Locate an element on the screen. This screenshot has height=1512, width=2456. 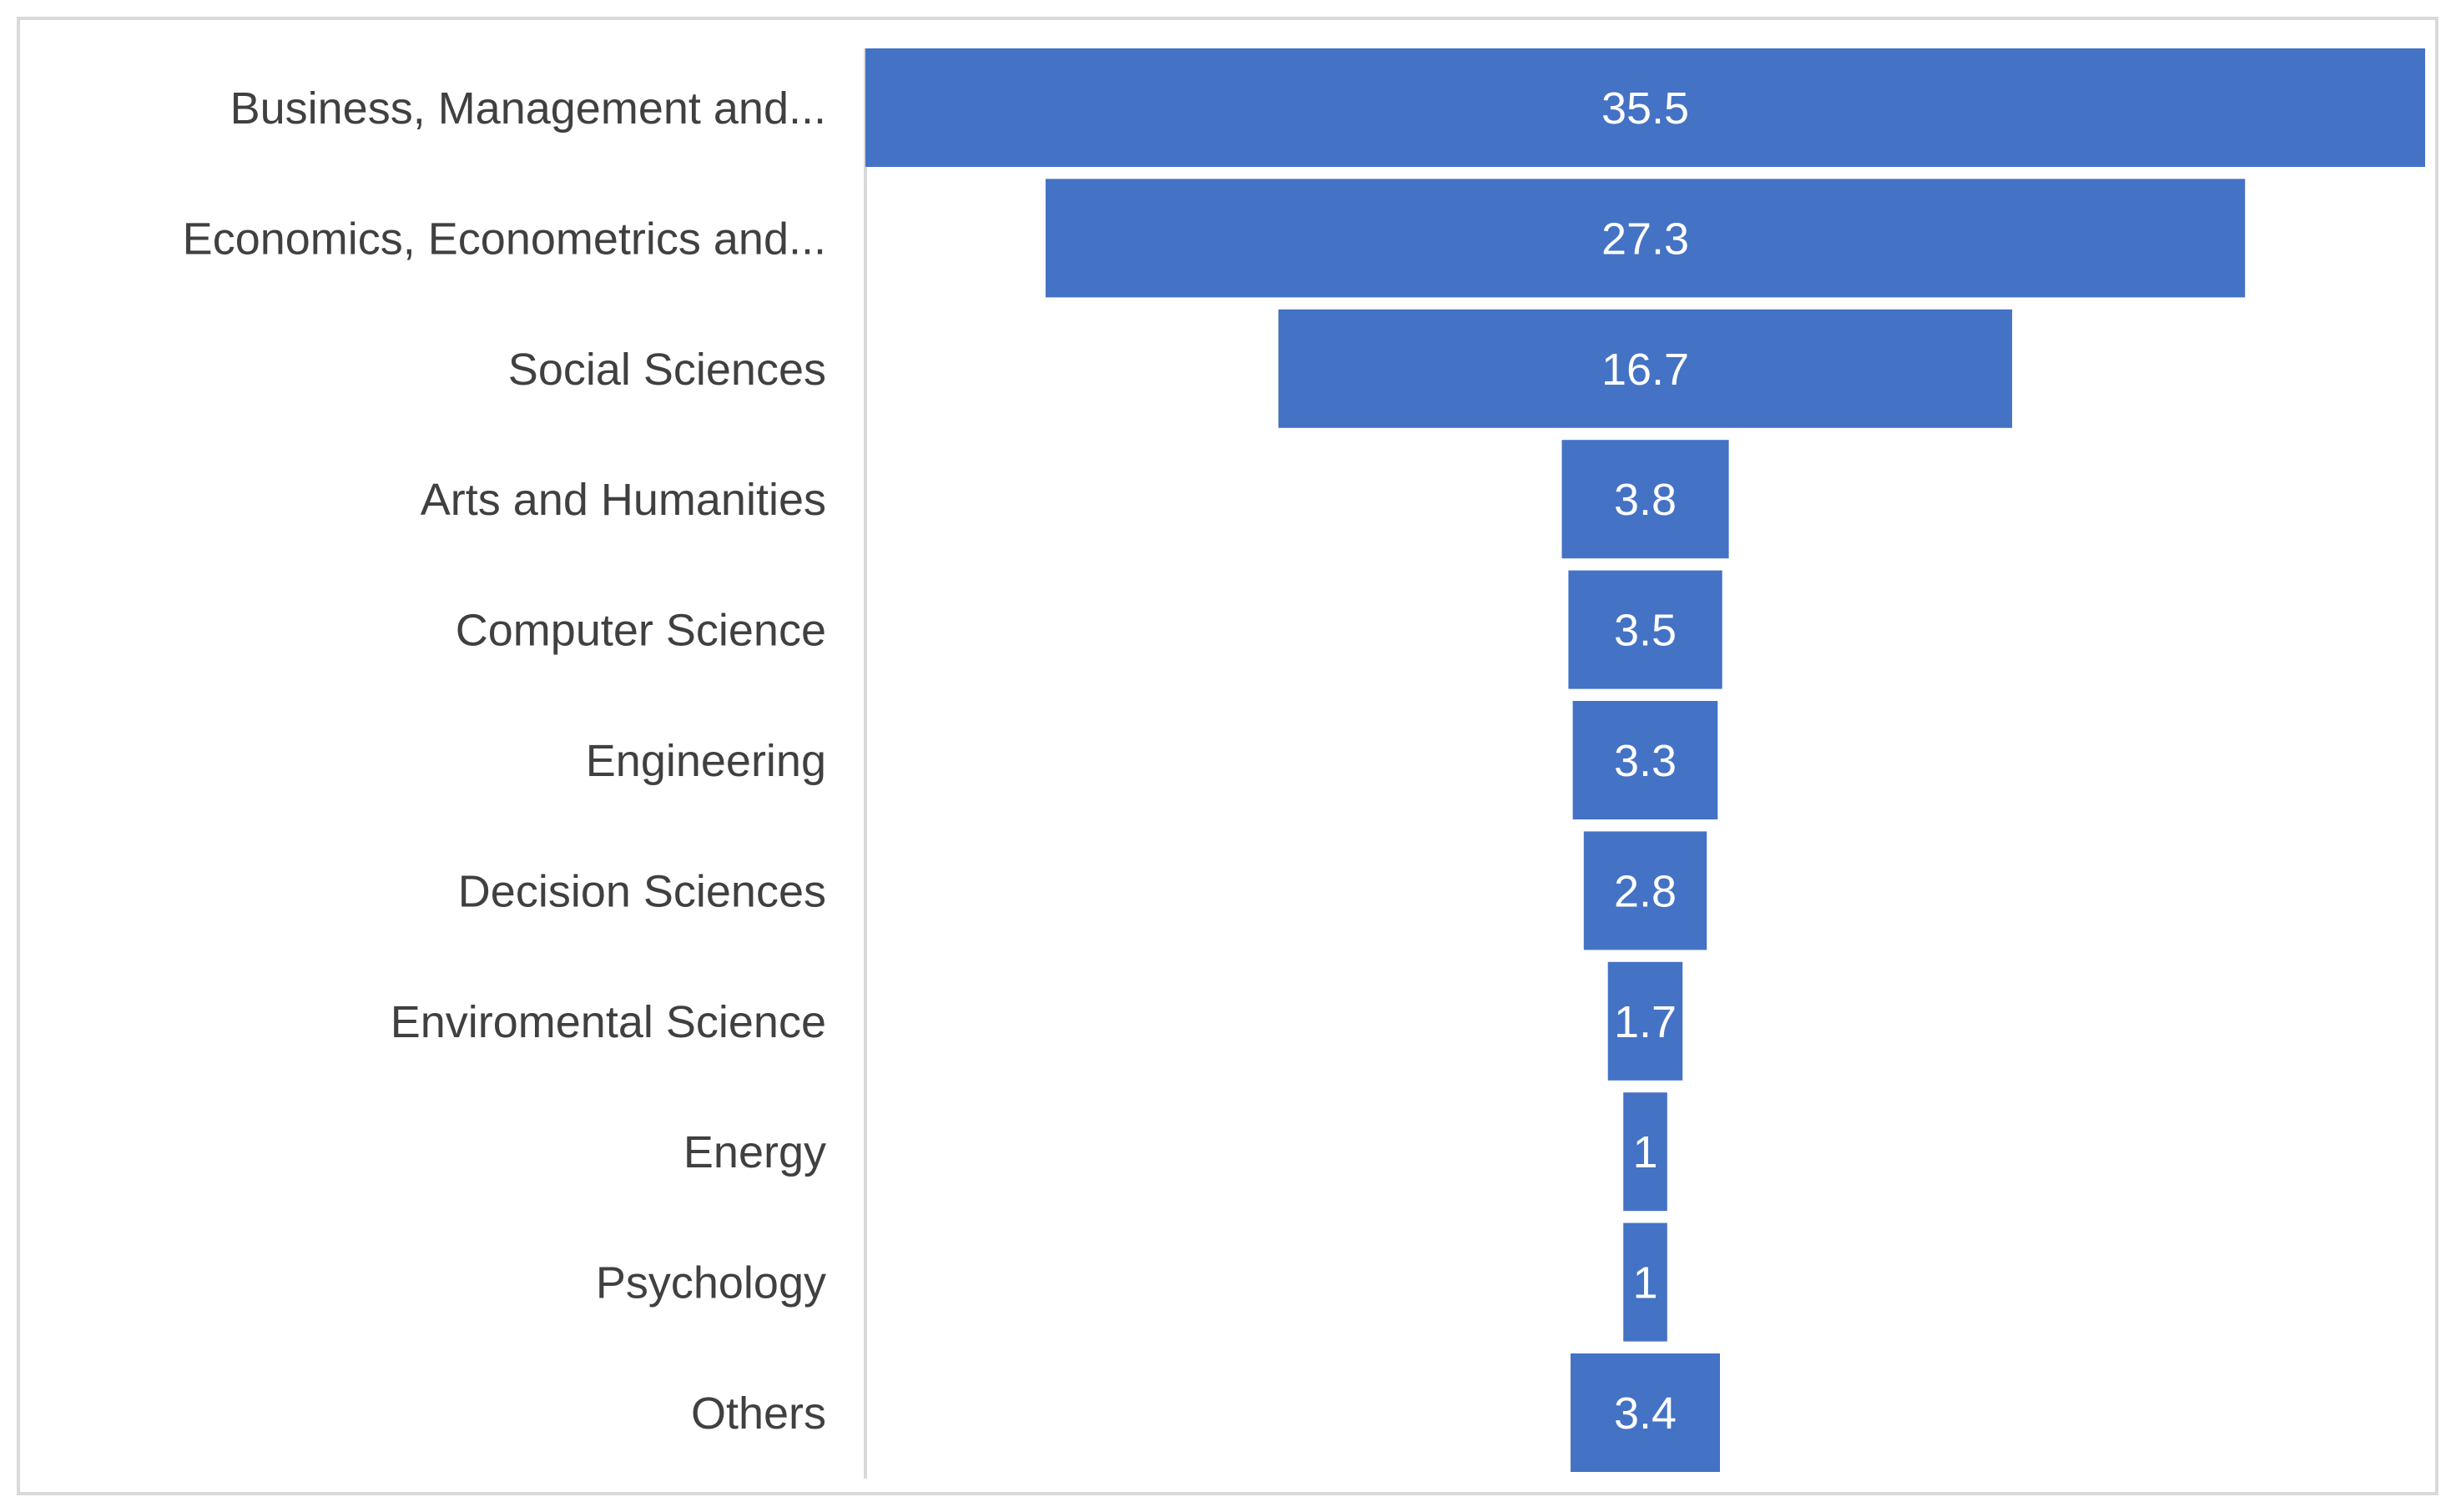
bar-value-label: 3.8 is located at coordinates (1645, 500).